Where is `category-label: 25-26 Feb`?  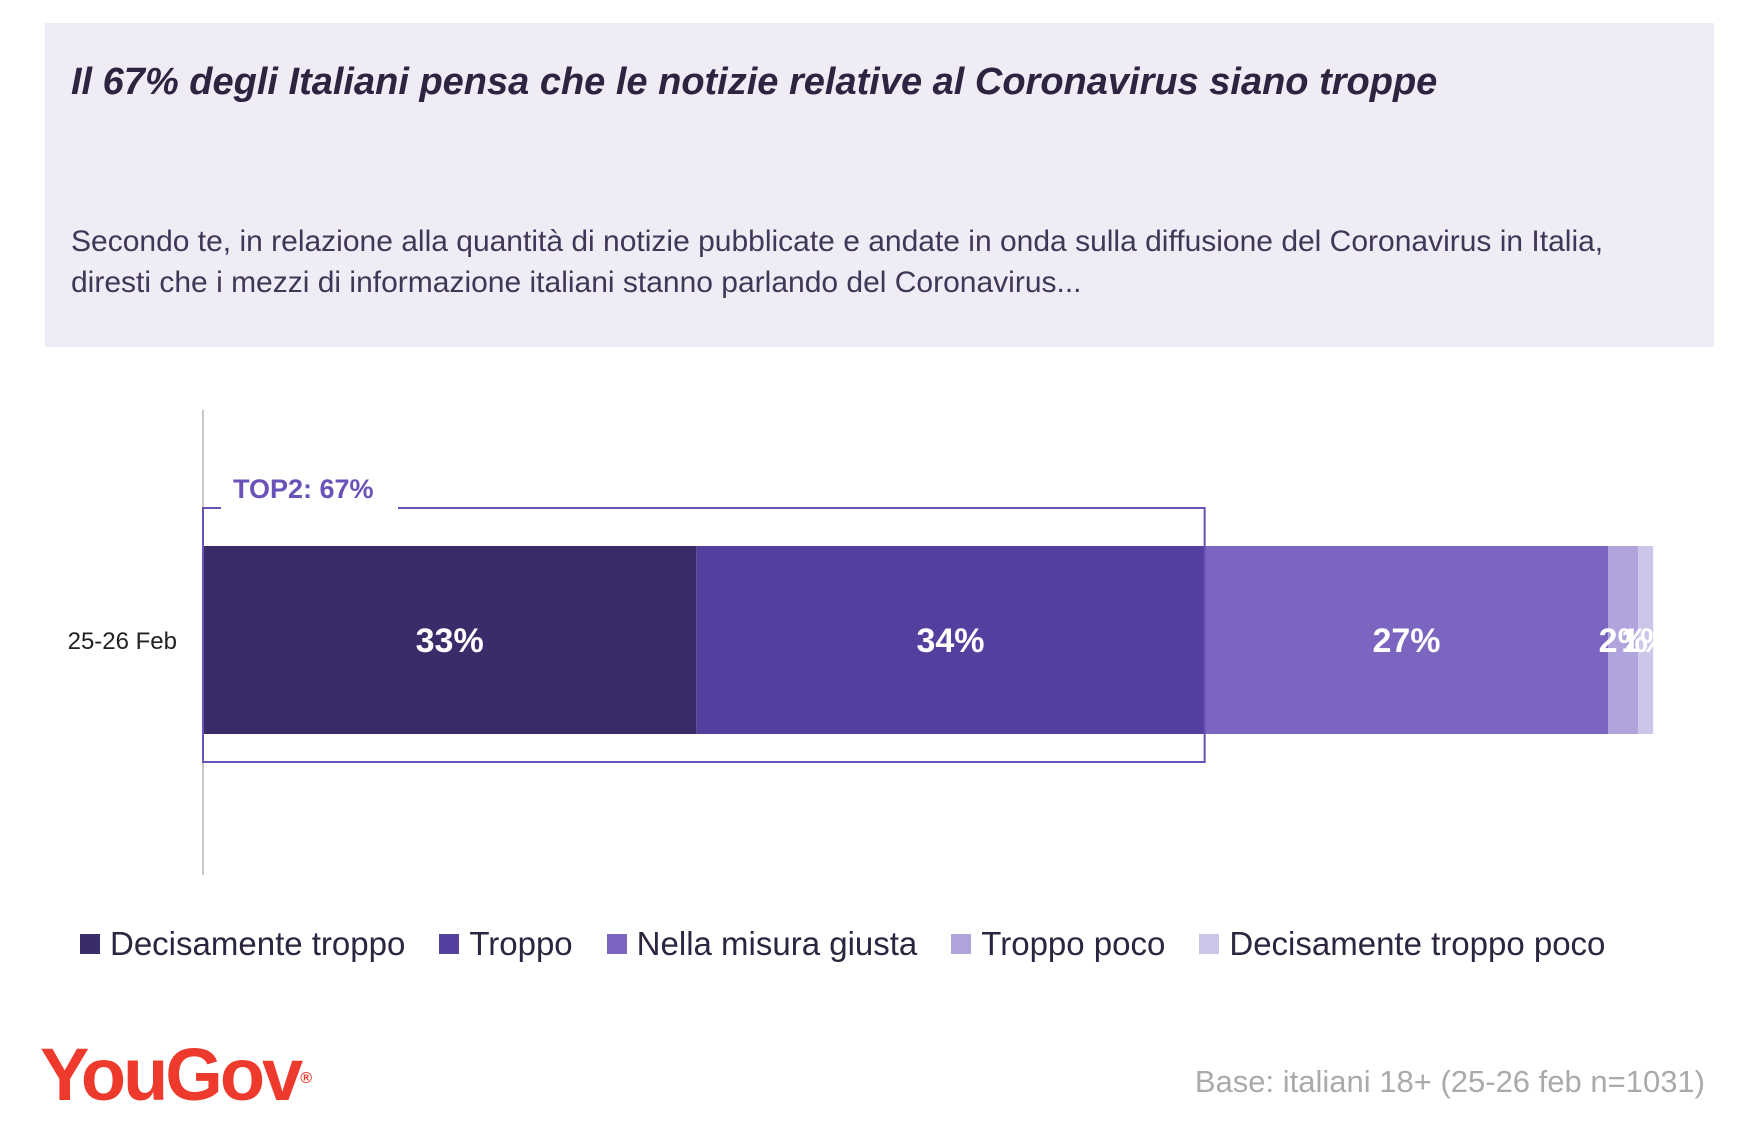 category-label: 25-26 Feb is located at coordinates (122, 641).